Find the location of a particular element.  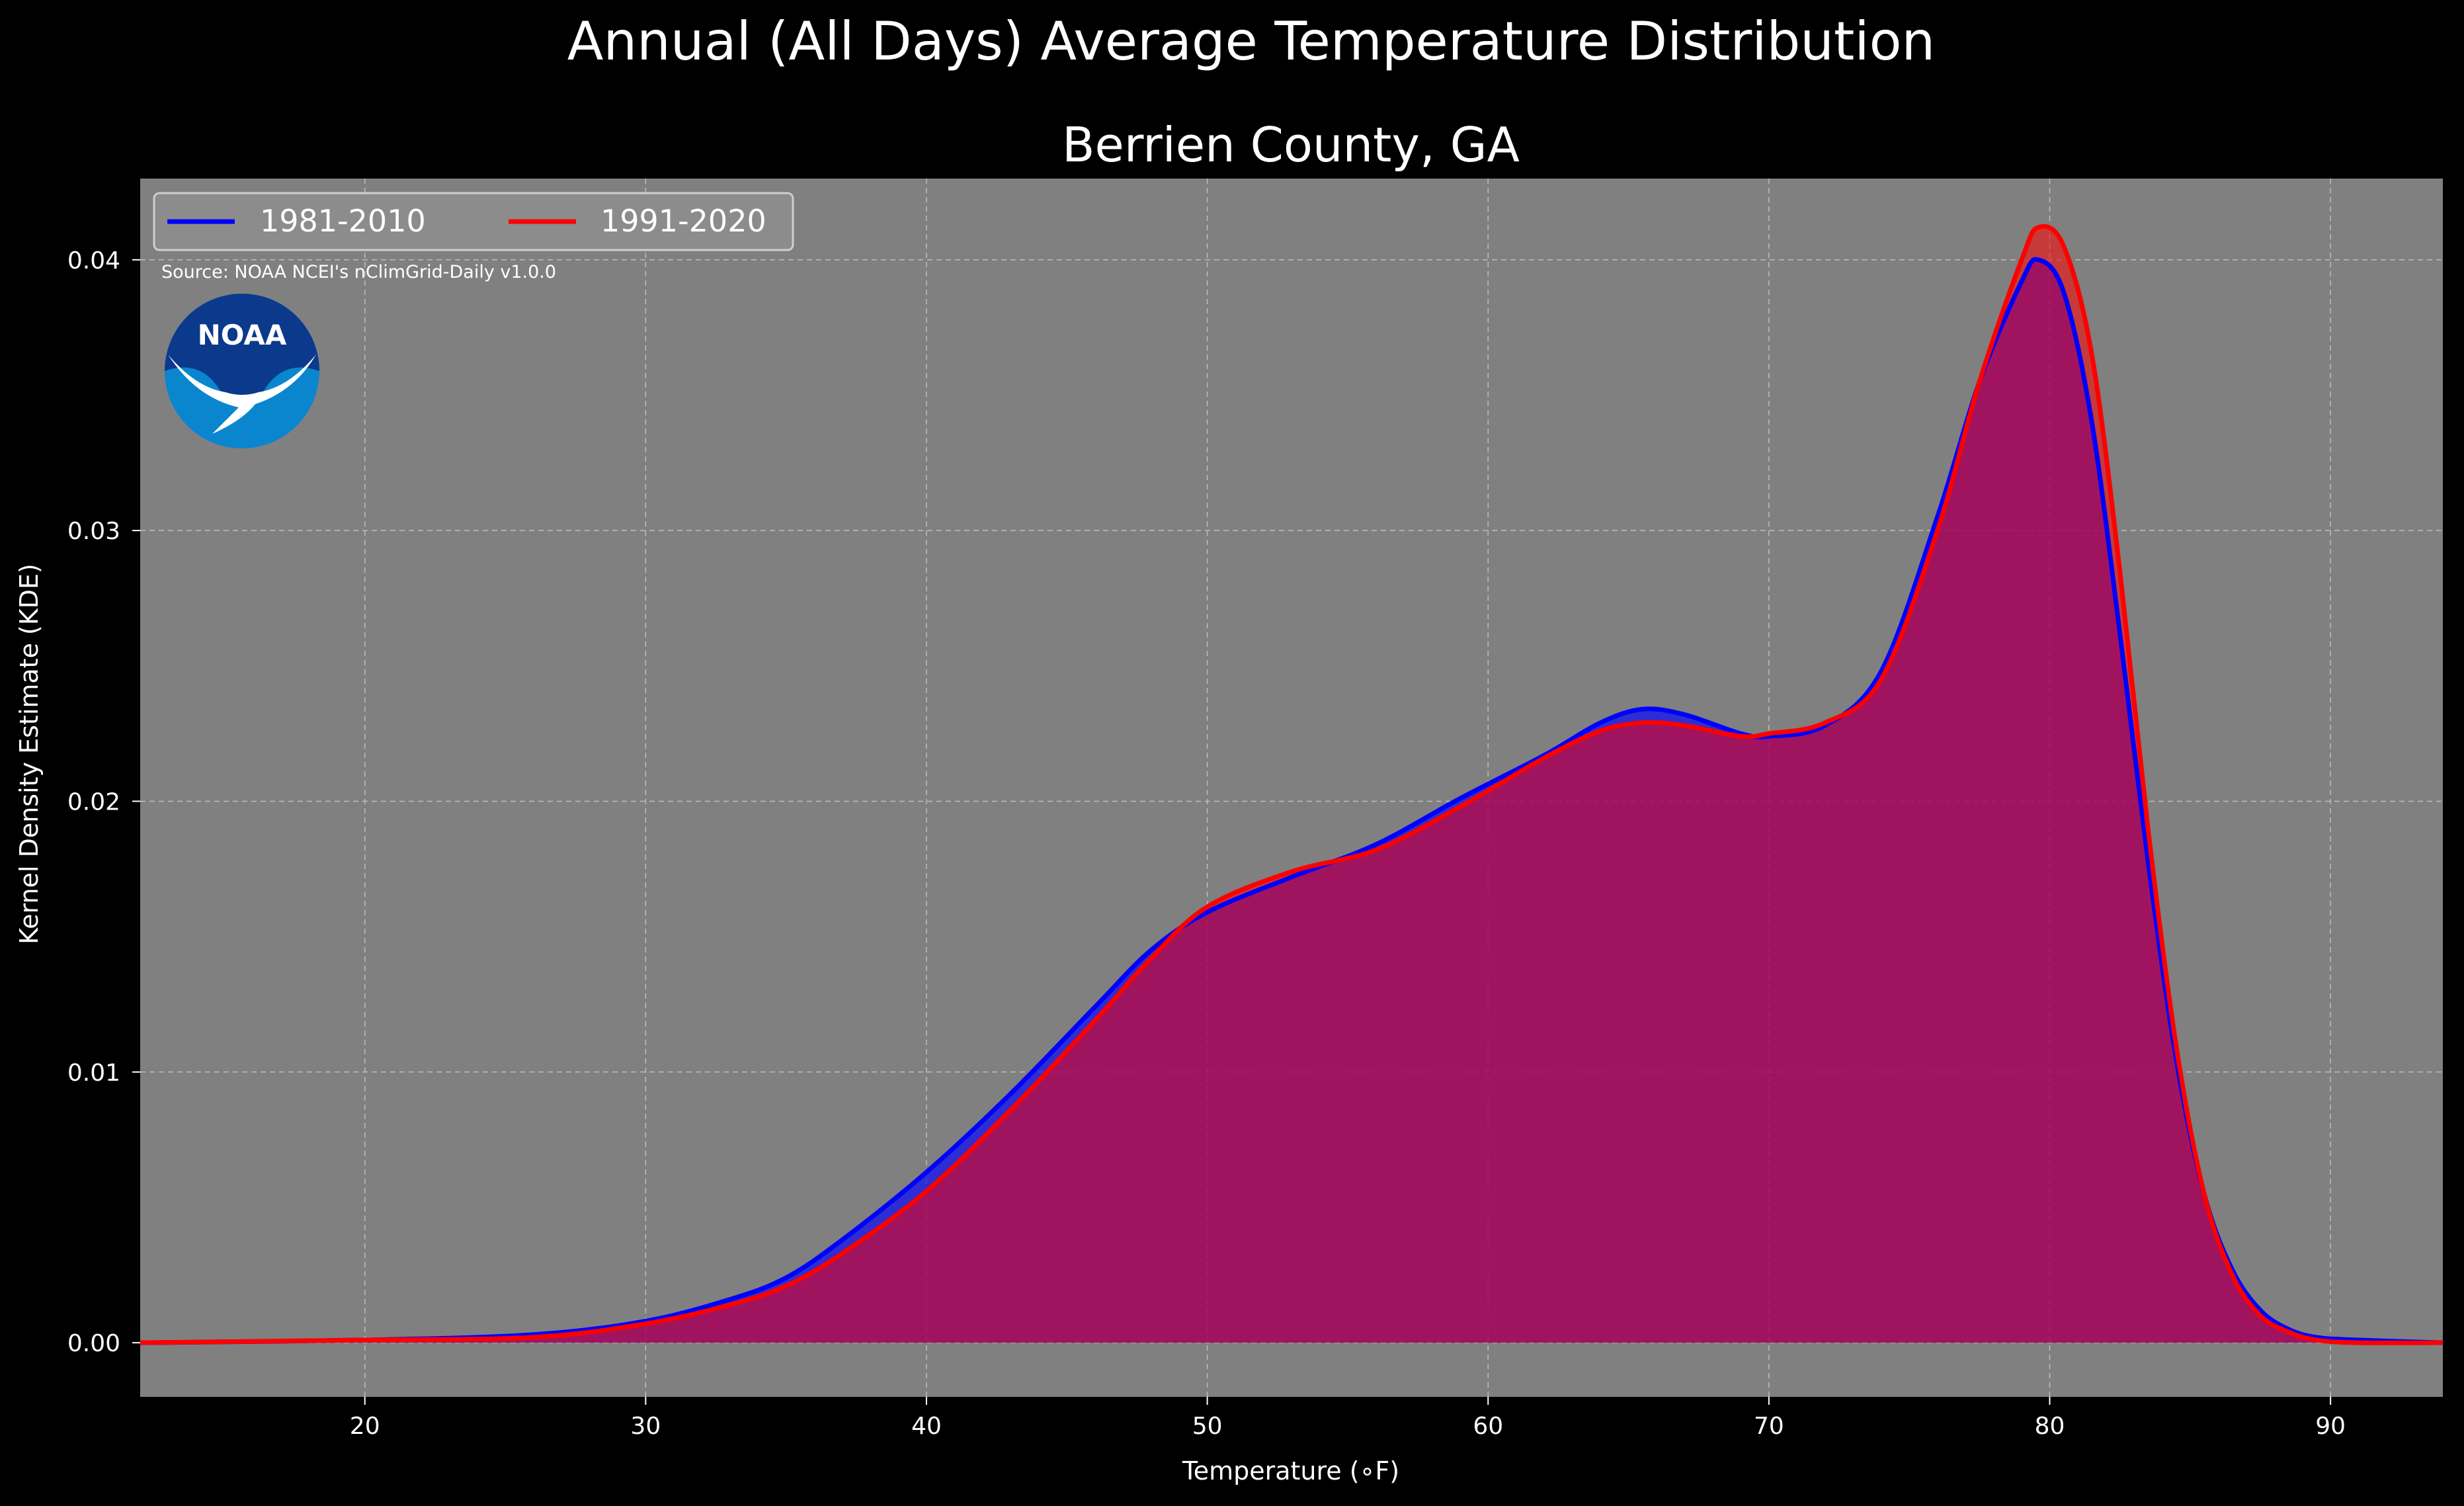

legend-box is located at coordinates (474, 221).